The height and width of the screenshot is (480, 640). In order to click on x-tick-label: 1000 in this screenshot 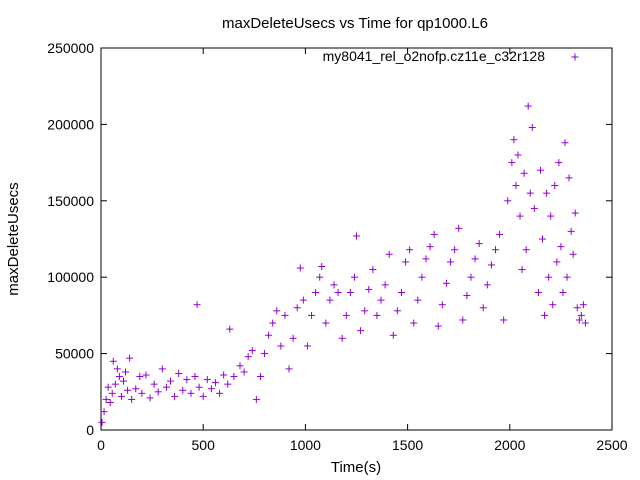, I will do `click(305, 445)`.